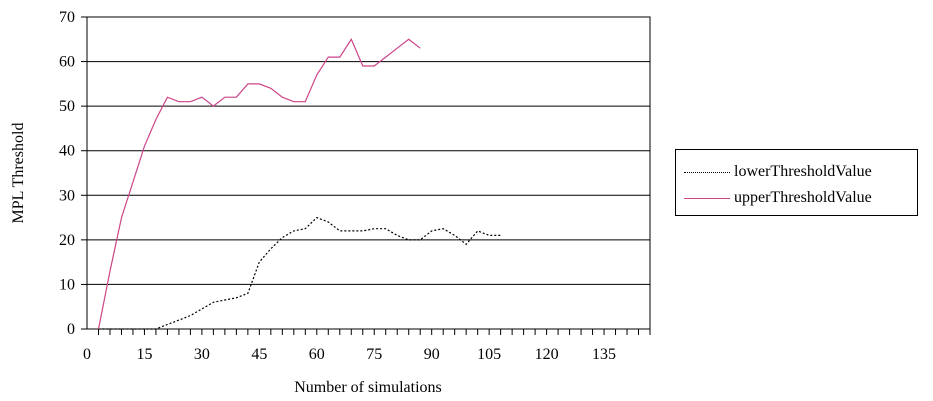 This screenshot has height=401, width=933. I want to click on y-tick-label: 20, so click(67, 240).